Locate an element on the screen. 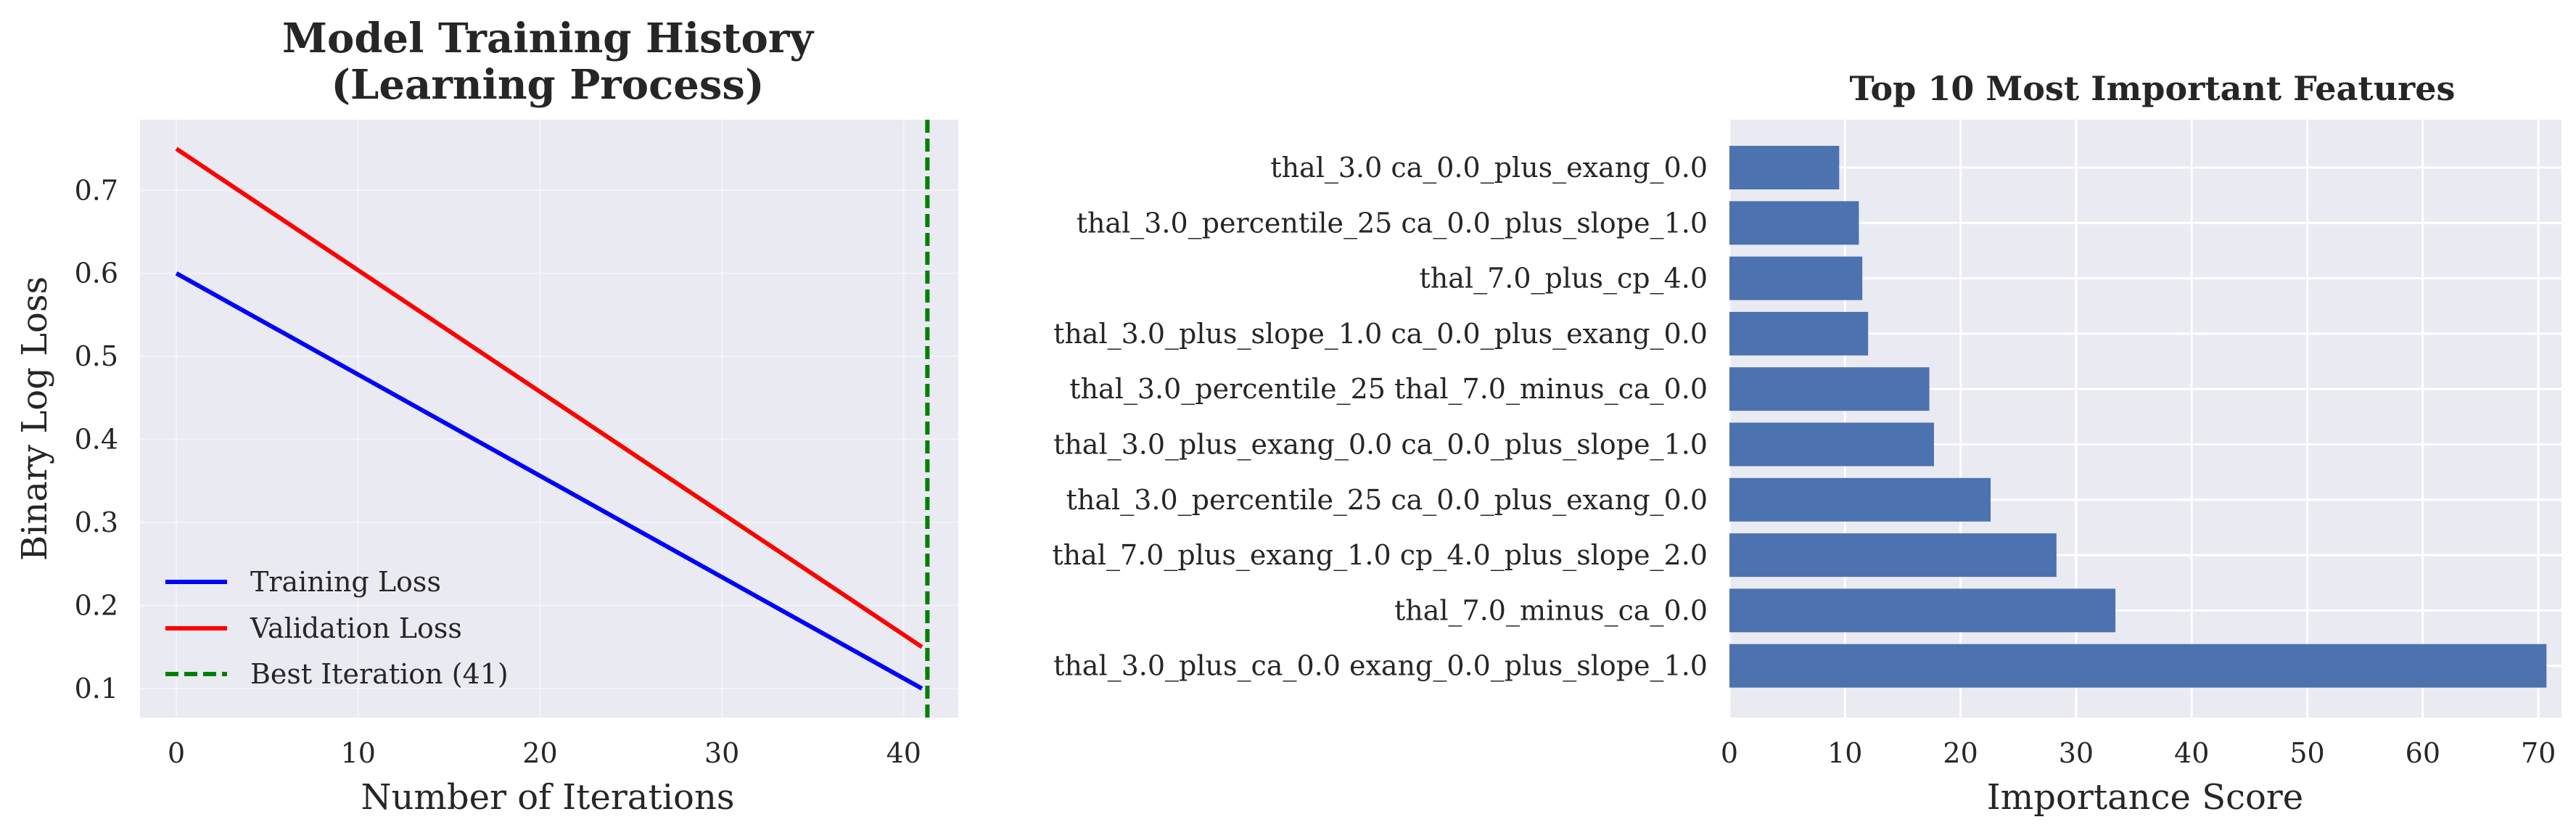  left-y-tick-label: 0.4 is located at coordinates (96, 440).